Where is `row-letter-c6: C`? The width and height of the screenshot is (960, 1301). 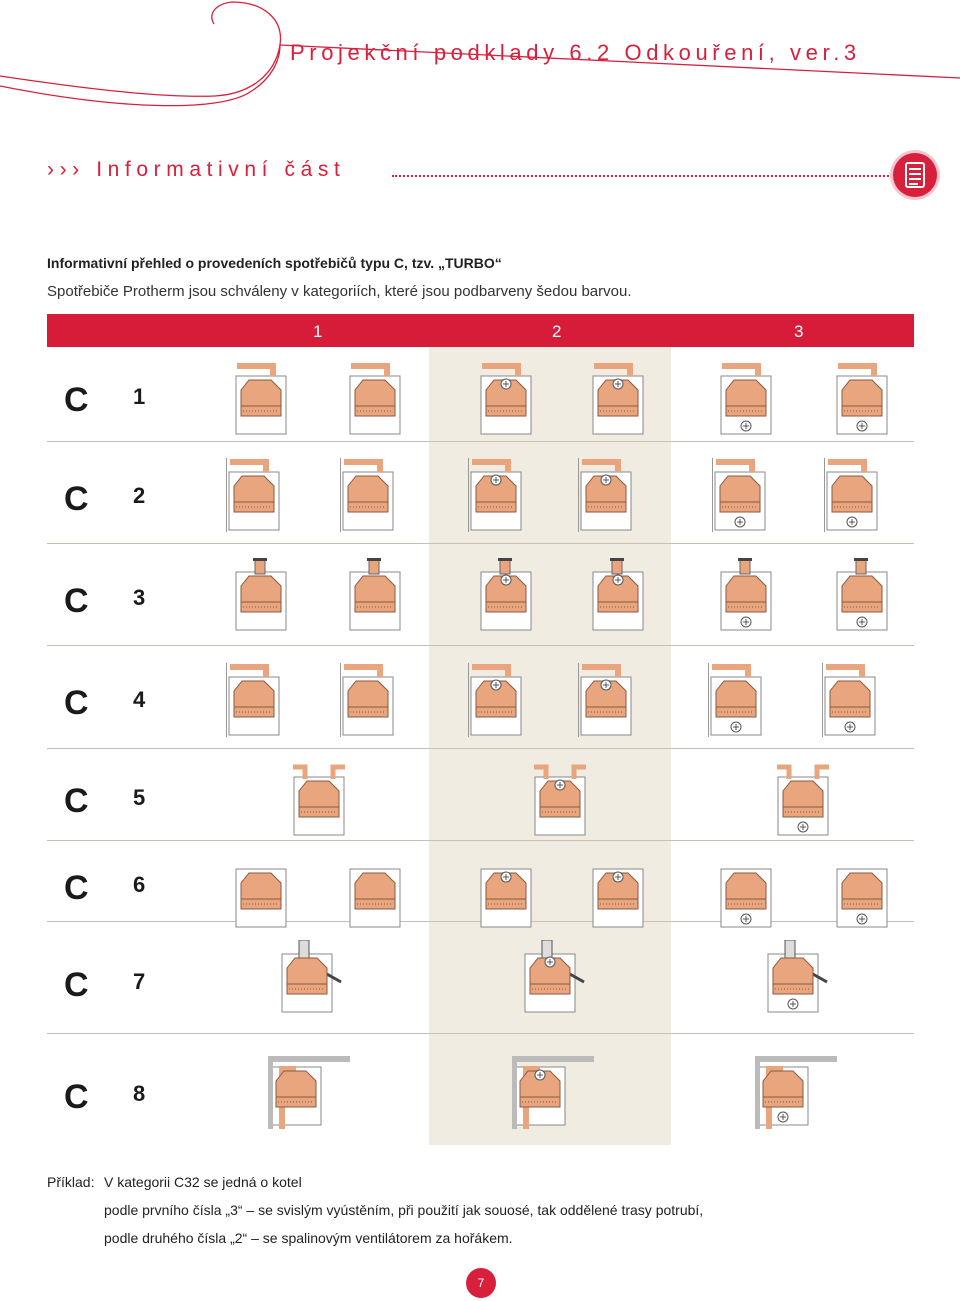 row-letter-c6: C is located at coordinates (76, 888).